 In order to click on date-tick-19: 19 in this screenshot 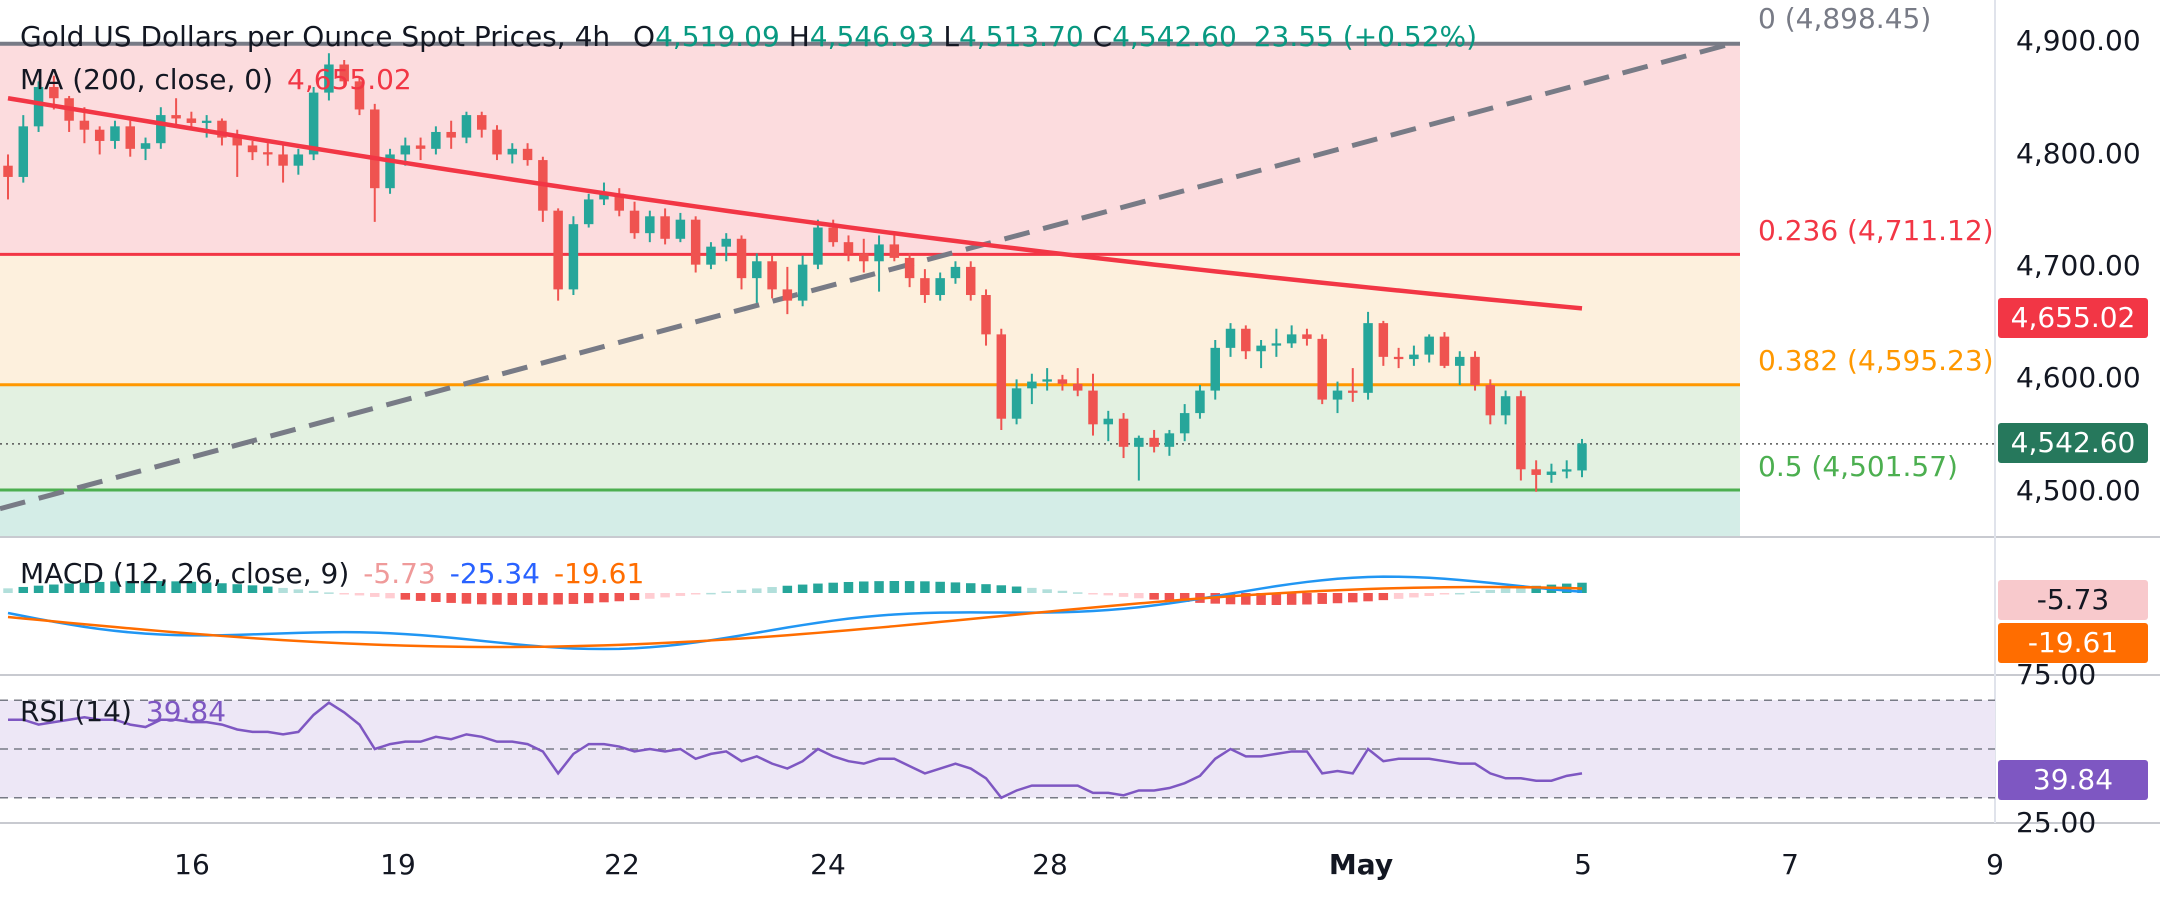, I will do `click(398, 864)`.